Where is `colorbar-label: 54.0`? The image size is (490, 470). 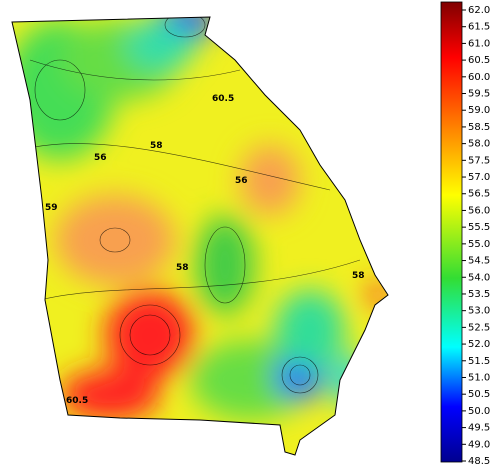 colorbar-label: 54.0 is located at coordinates (479, 277).